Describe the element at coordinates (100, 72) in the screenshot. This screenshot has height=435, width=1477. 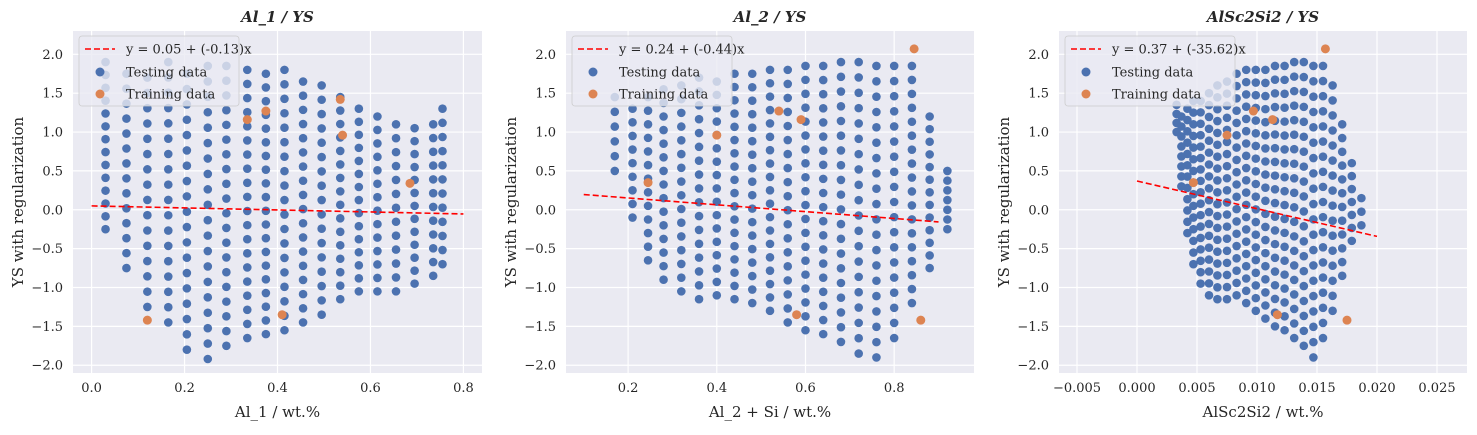
I see `legend-testing-swatch` at that location.